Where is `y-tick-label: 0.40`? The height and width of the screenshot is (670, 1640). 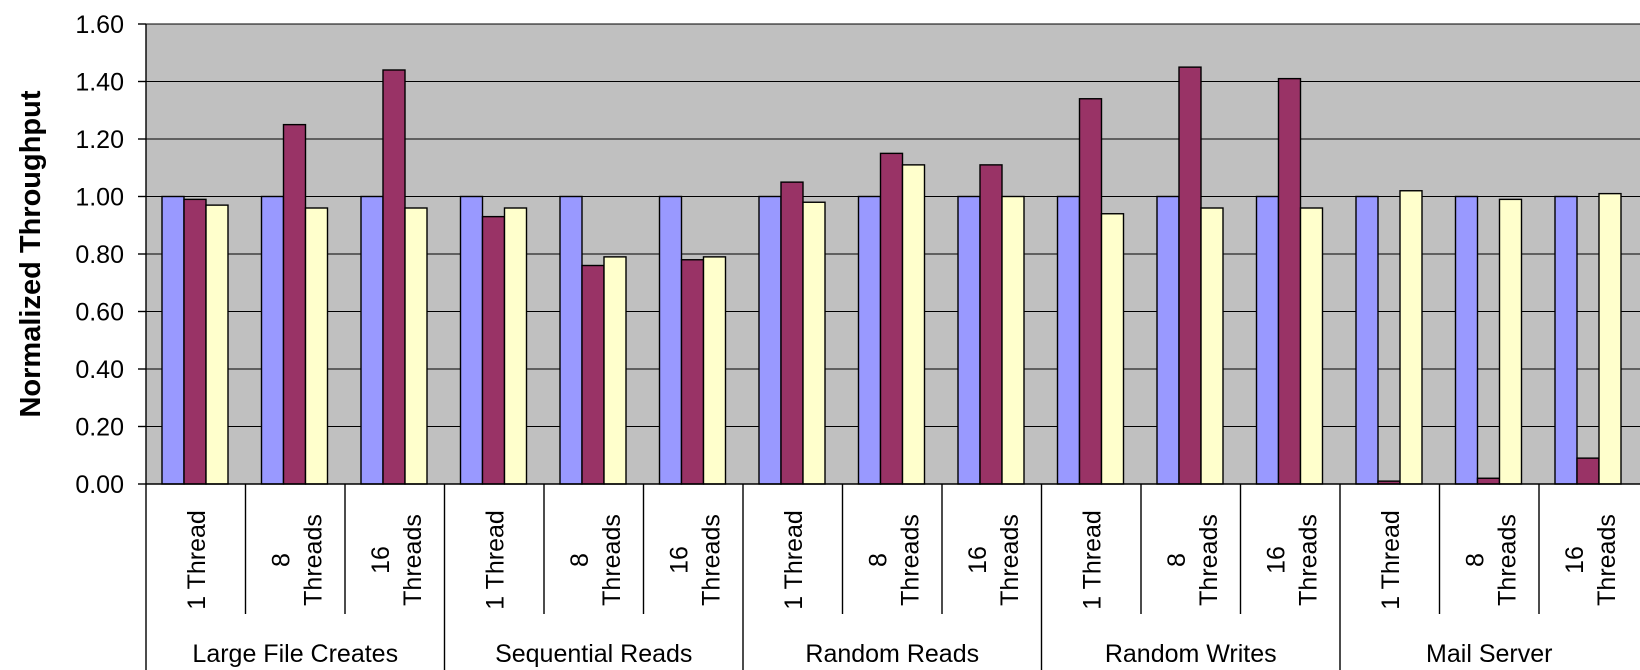
y-tick-label: 0.40 is located at coordinates (99, 370).